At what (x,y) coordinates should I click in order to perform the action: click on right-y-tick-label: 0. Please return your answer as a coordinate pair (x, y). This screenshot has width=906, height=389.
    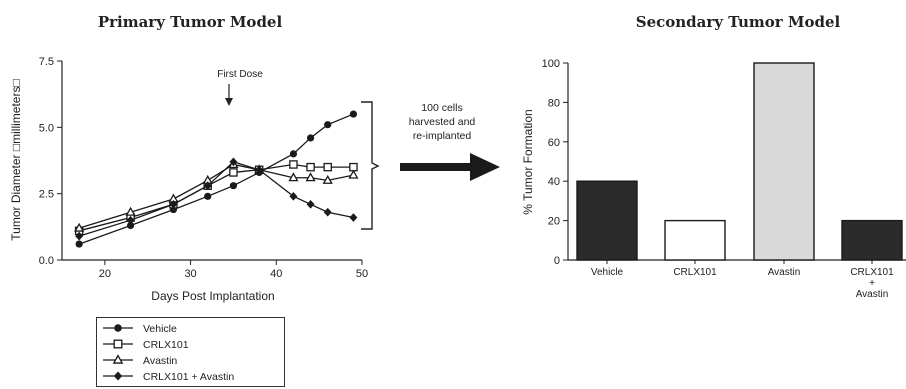
    Looking at the image, I should click on (557, 261).